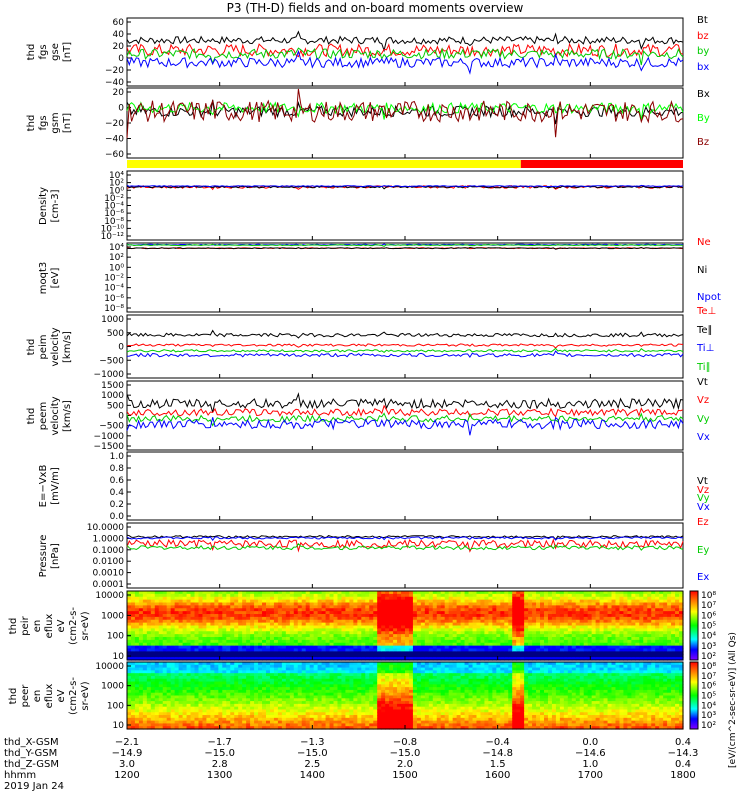  What do you see at coordinates (114, 199) in the screenshot?
I see `y-tick-label: 10⁻²` at bounding box center [114, 199].